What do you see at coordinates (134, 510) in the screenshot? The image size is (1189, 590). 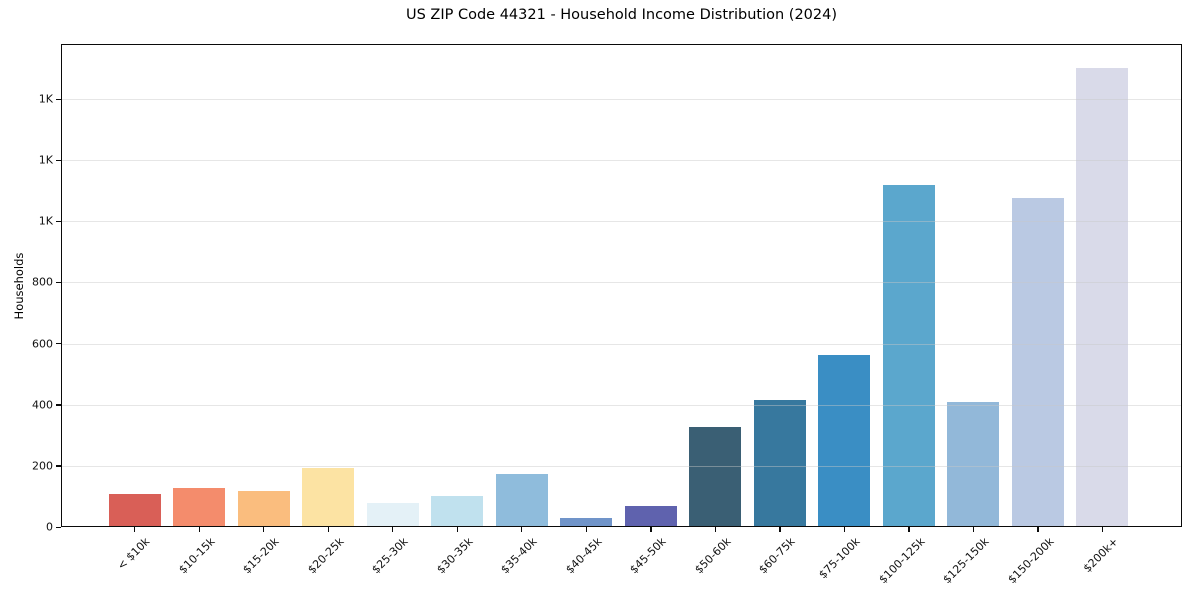 I see `bar-< $10k` at bounding box center [134, 510].